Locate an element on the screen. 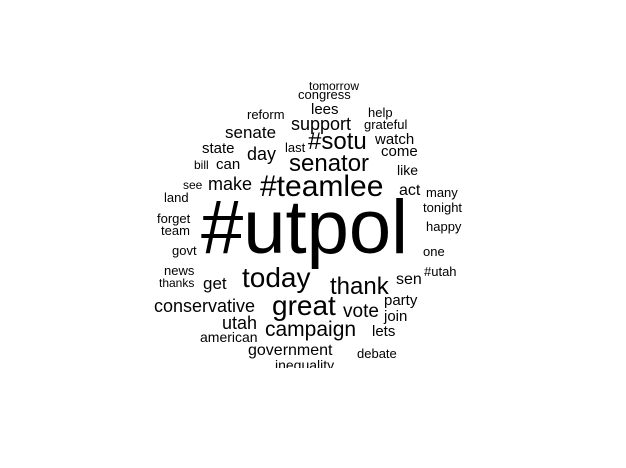  word-support: support is located at coordinates (321, 124).